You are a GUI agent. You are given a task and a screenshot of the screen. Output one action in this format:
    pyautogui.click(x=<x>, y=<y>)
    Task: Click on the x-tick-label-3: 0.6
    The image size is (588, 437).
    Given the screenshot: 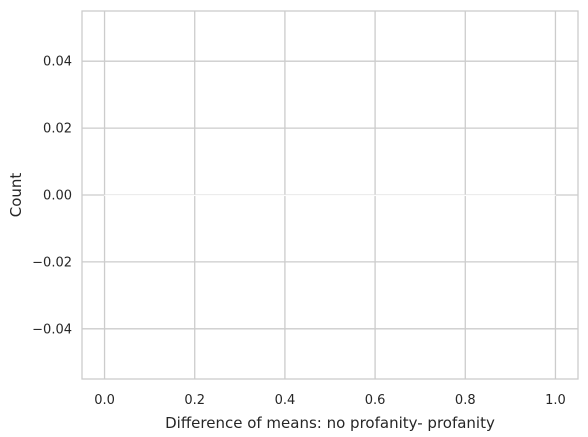 What is the action you would take?
    pyautogui.click(x=375, y=400)
    